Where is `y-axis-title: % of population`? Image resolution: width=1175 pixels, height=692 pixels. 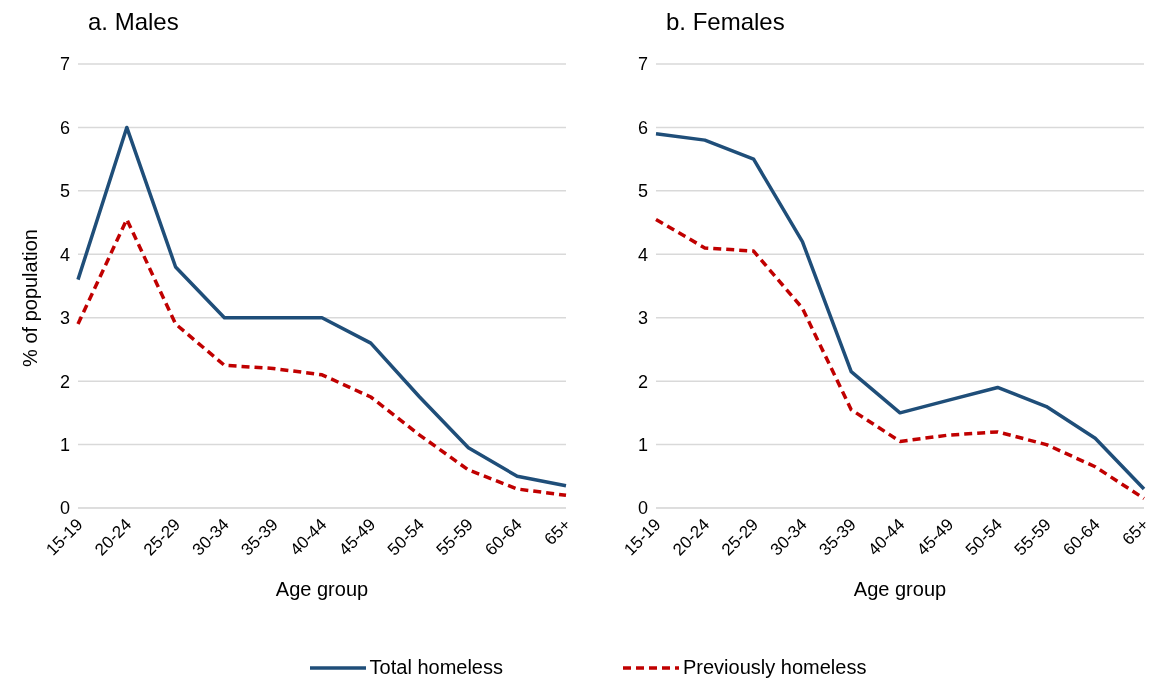 y-axis-title: % of population is located at coordinates (30, 298).